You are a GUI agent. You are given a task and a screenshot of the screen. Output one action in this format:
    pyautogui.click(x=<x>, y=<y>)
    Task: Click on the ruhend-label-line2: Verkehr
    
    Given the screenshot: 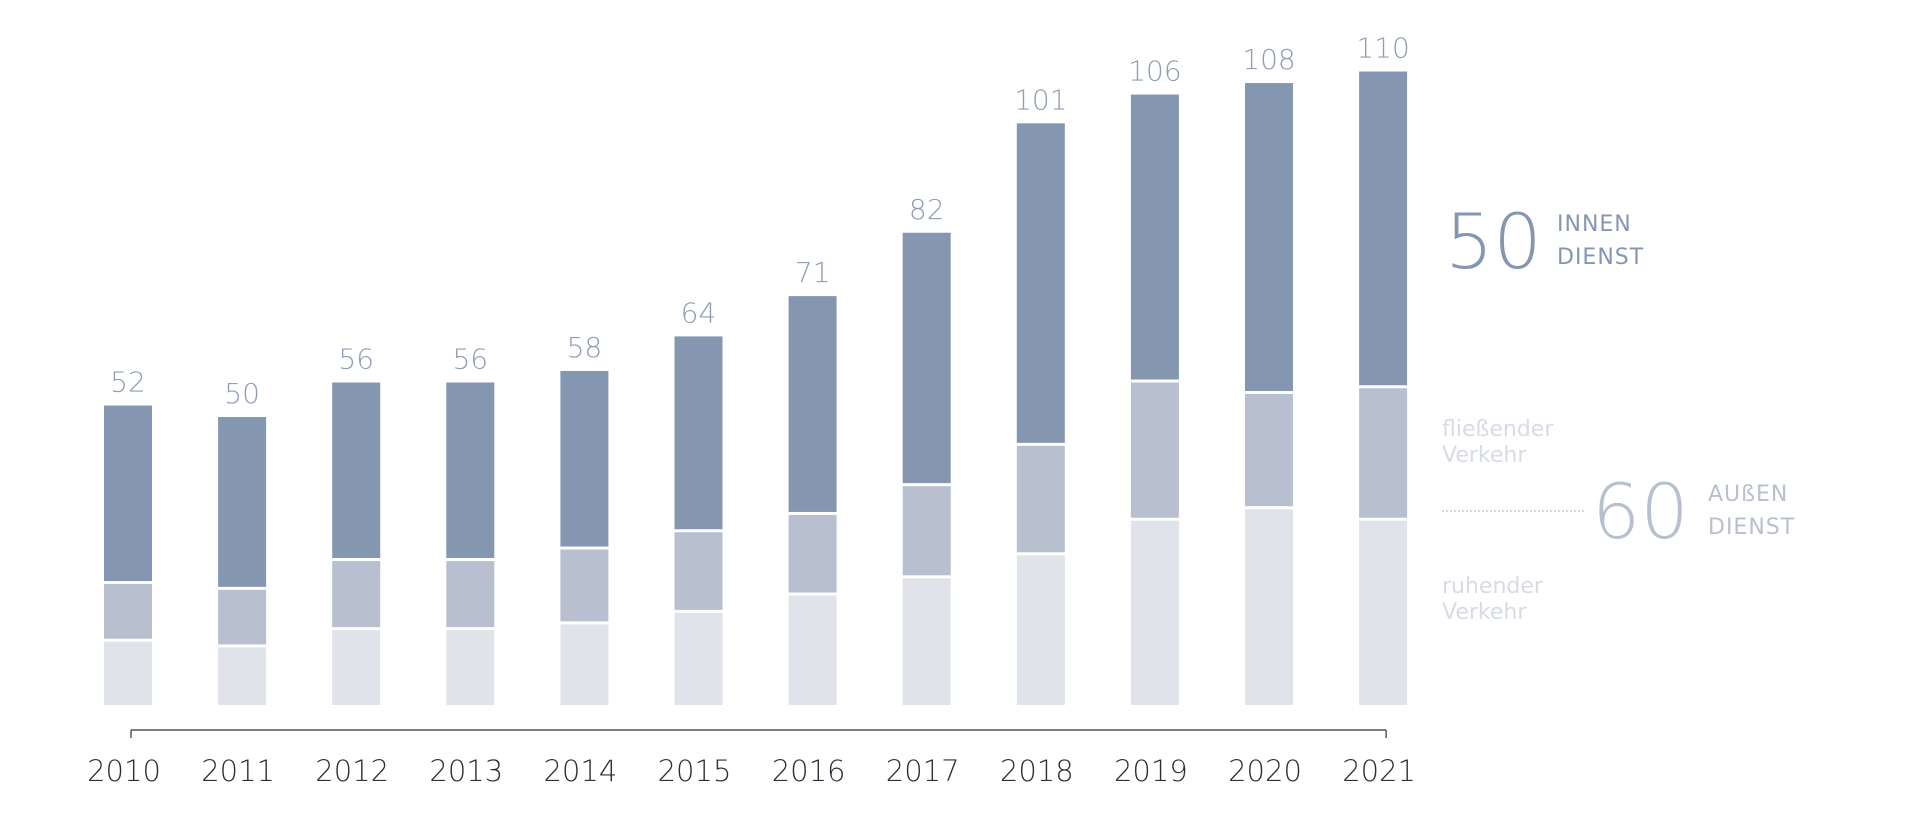 What is the action you would take?
    pyautogui.click(x=1484, y=612)
    